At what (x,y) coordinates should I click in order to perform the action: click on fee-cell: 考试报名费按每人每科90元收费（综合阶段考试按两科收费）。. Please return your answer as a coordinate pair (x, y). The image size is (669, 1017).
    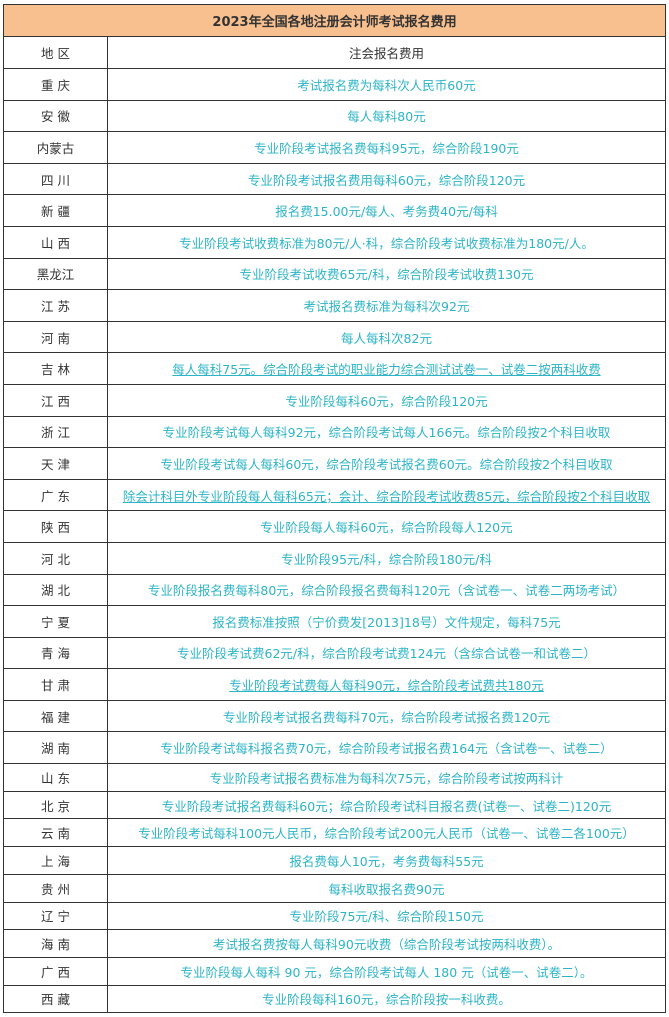
    Looking at the image, I should click on (386, 943).